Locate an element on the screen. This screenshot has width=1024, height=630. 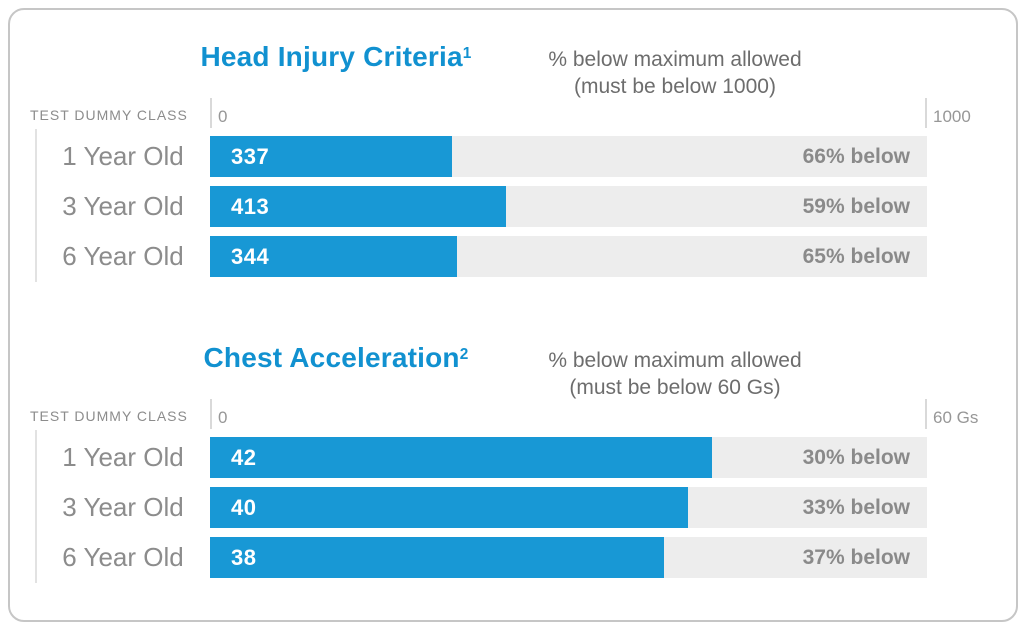
bar-track: 413 59% below is located at coordinates (568, 206).